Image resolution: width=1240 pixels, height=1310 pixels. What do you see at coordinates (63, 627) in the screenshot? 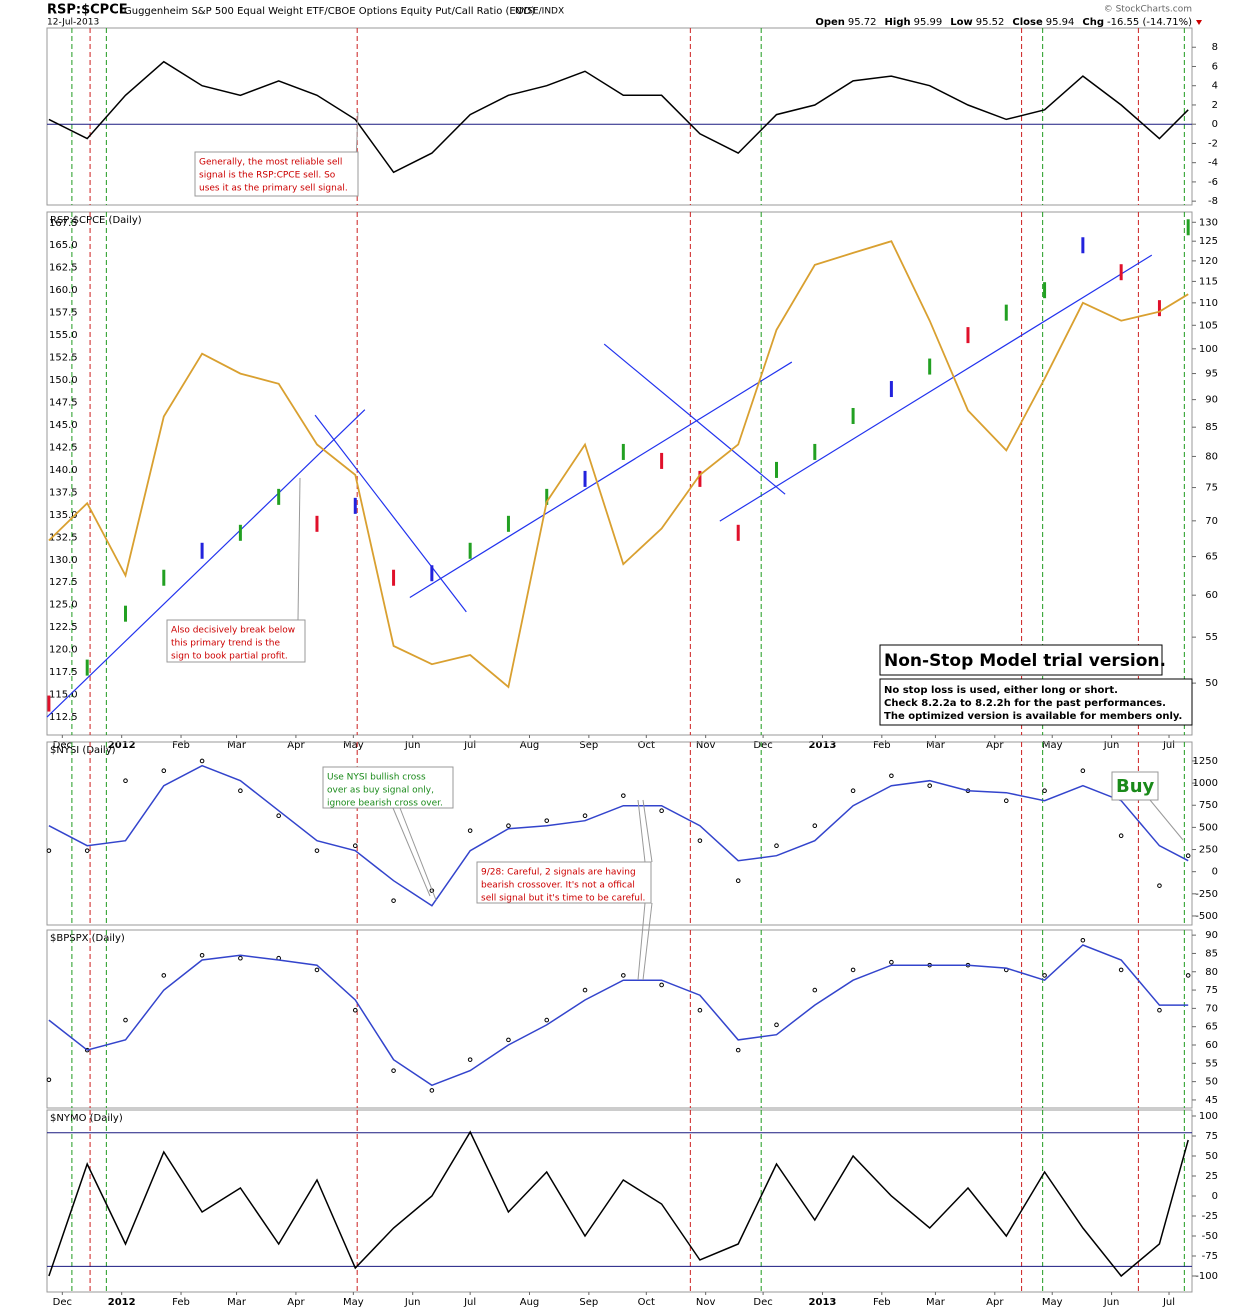
I see `y-tick-label: 122.5` at bounding box center [63, 627].